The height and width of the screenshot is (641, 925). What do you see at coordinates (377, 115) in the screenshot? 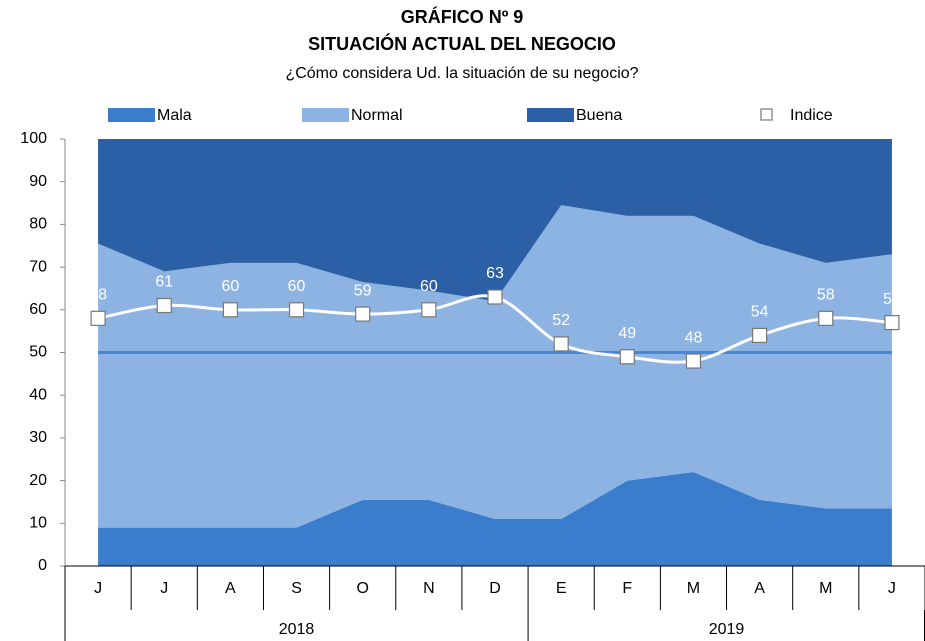
I see `legend-label: Normal` at bounding box center [377, 115].